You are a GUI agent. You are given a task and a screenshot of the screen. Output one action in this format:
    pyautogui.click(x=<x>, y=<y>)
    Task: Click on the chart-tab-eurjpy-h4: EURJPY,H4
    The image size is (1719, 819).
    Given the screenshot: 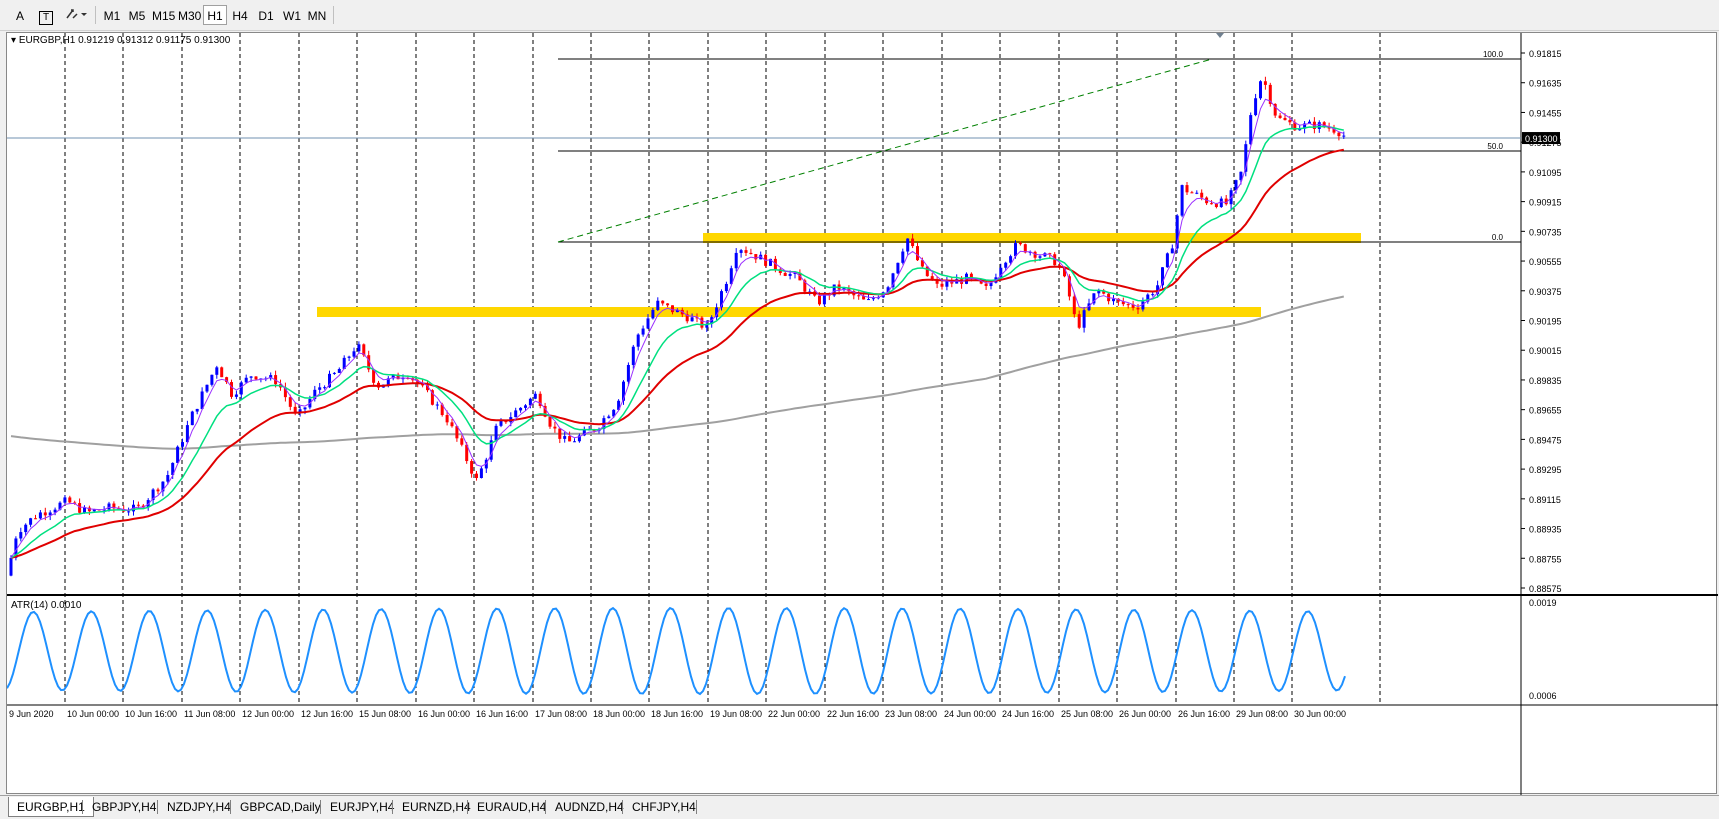 What is the action you would take?
    pyautogui.click(x=362, y=807)
    